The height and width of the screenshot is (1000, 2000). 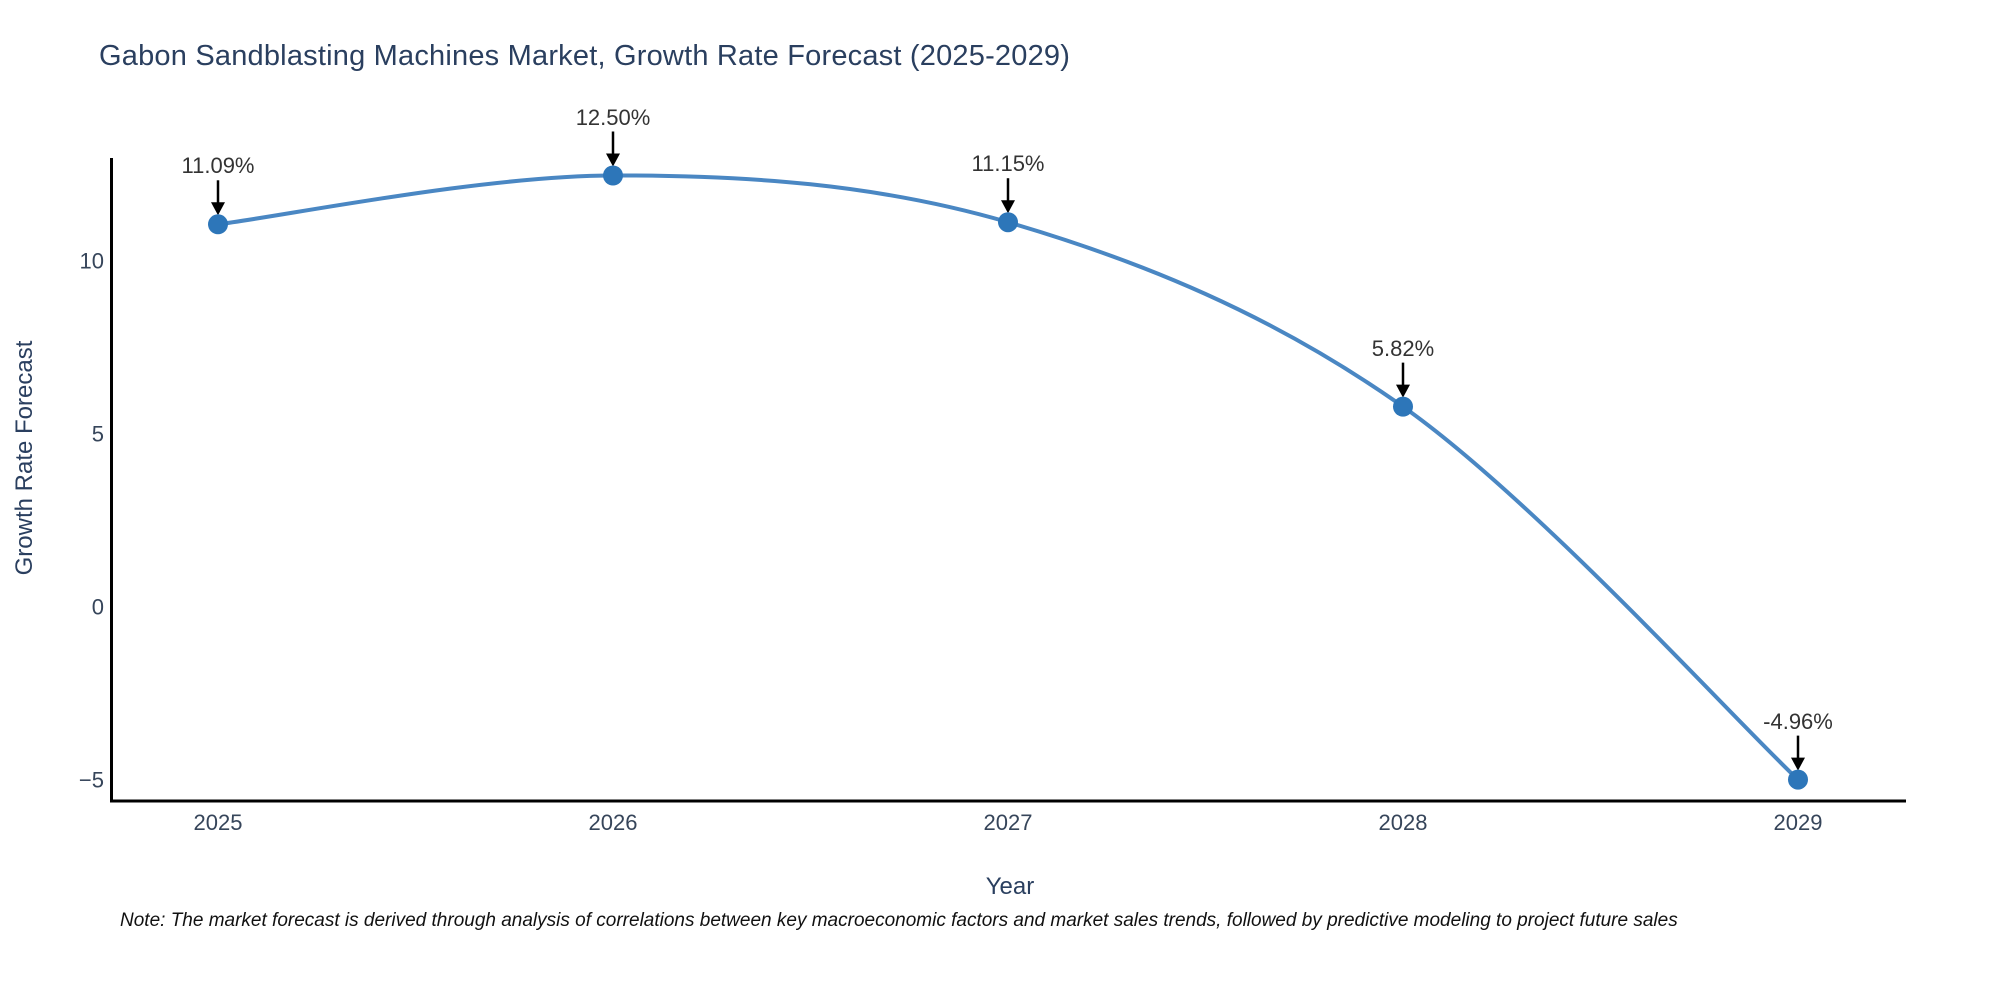 What do you see at coordinates (1798, 779) in the screenshot?
I see `data-point-2029` at bounding box center [1798, 779].